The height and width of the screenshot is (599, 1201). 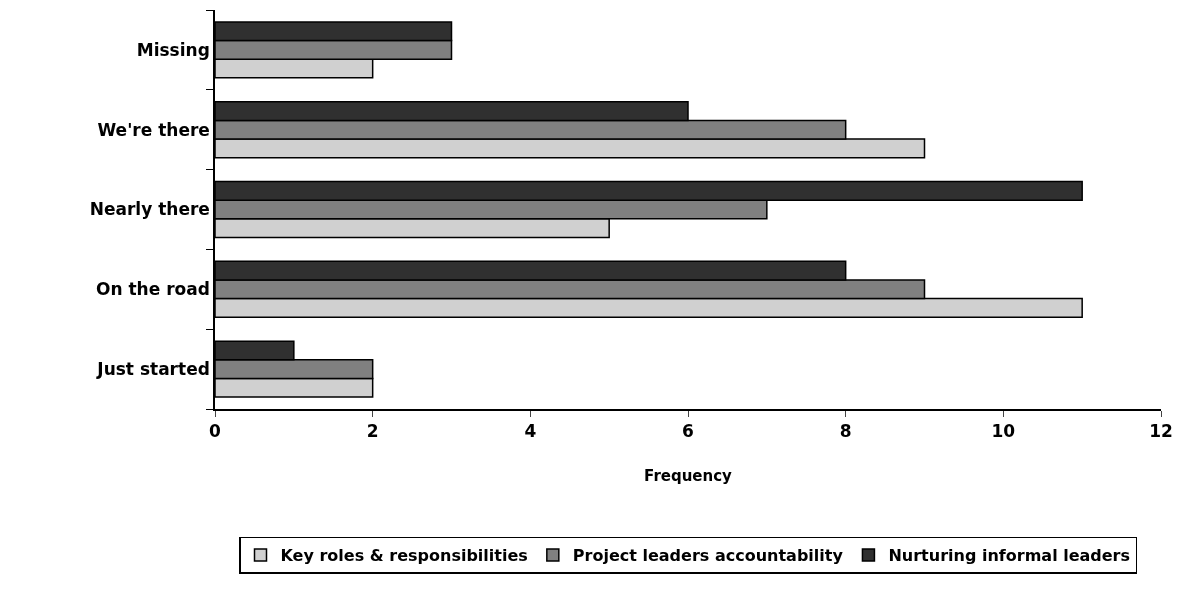 What do you see at coordinates (688, 431) in the screenshot?
I see `x-tick-label: 6` at bounding box center [688, 431].